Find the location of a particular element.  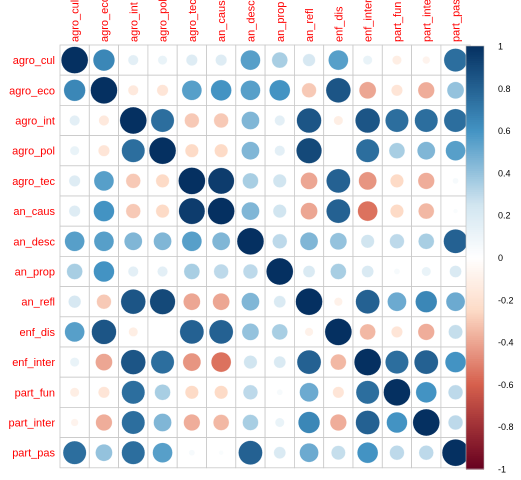

corr-circle-an_desc-an_desc is located at coordinates (250, 241).